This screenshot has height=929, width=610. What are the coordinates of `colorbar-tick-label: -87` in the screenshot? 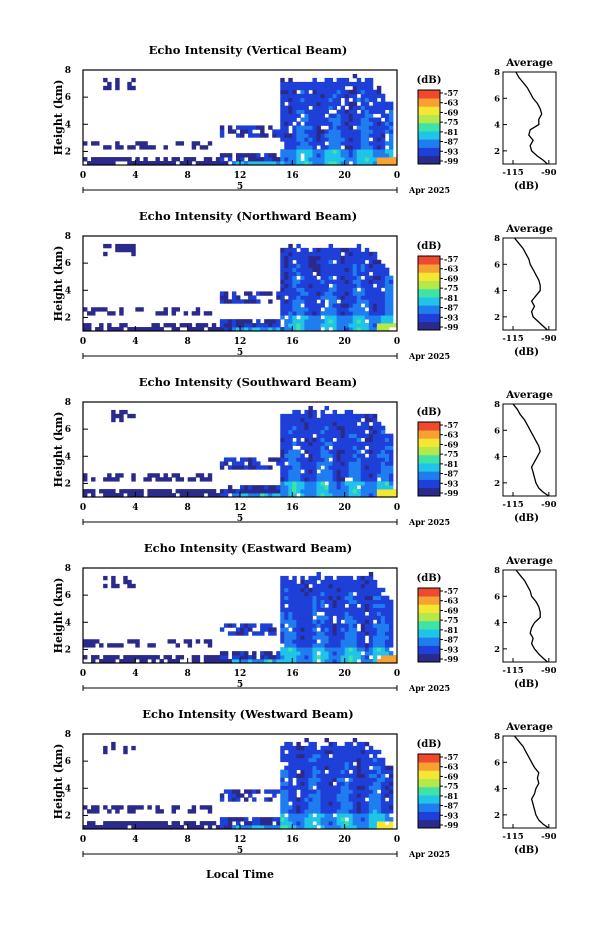 It's located at (451, 474).